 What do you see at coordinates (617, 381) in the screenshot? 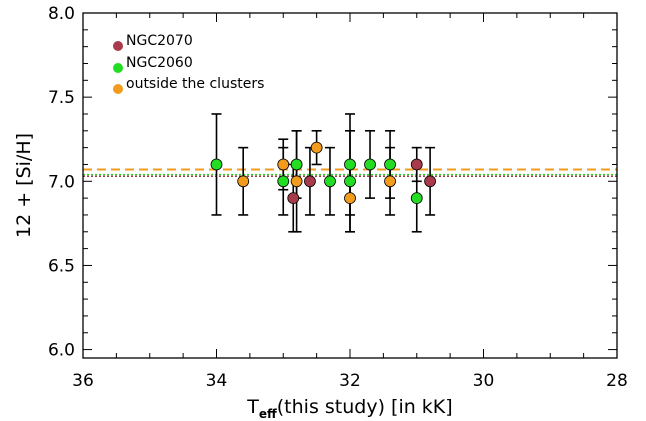
I see `x-tick-label: 28` at bounding box center [617, 381].